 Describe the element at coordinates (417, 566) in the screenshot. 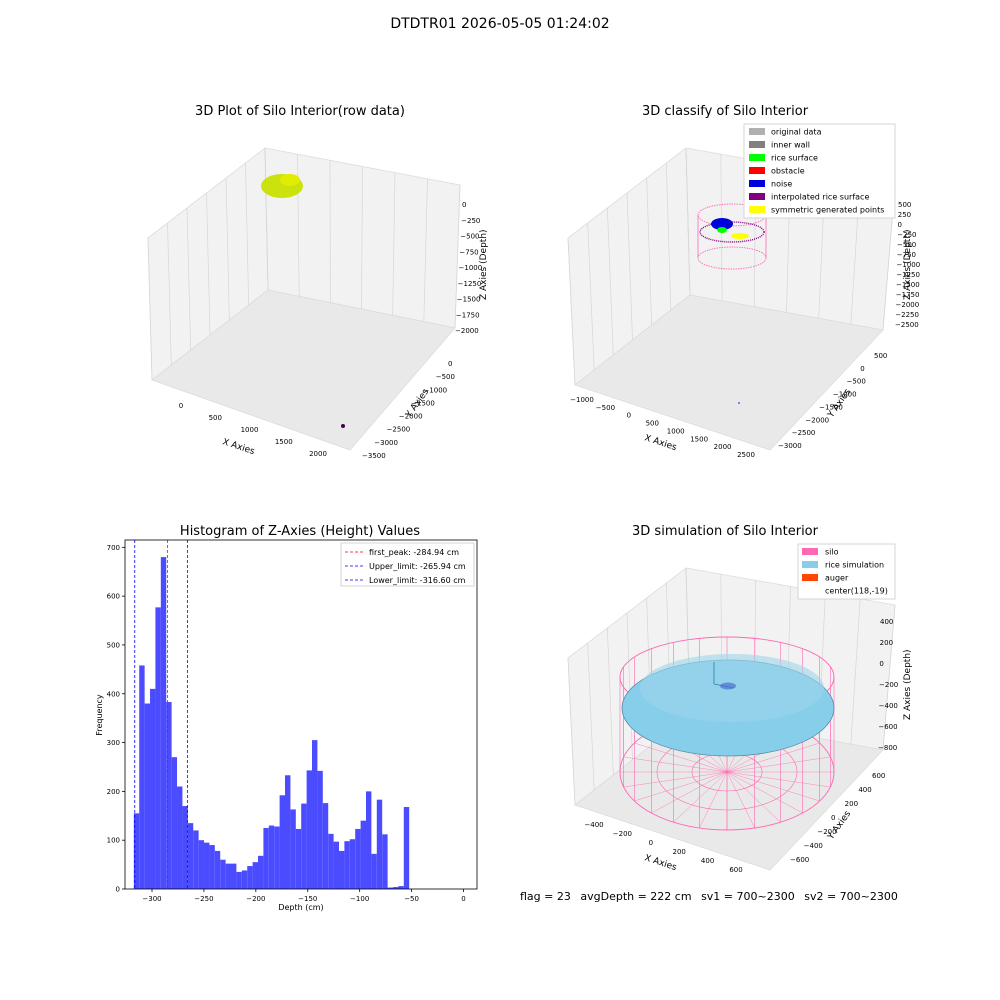

I see `legend-label: Upper_limit: -265.94 cm` at that location.